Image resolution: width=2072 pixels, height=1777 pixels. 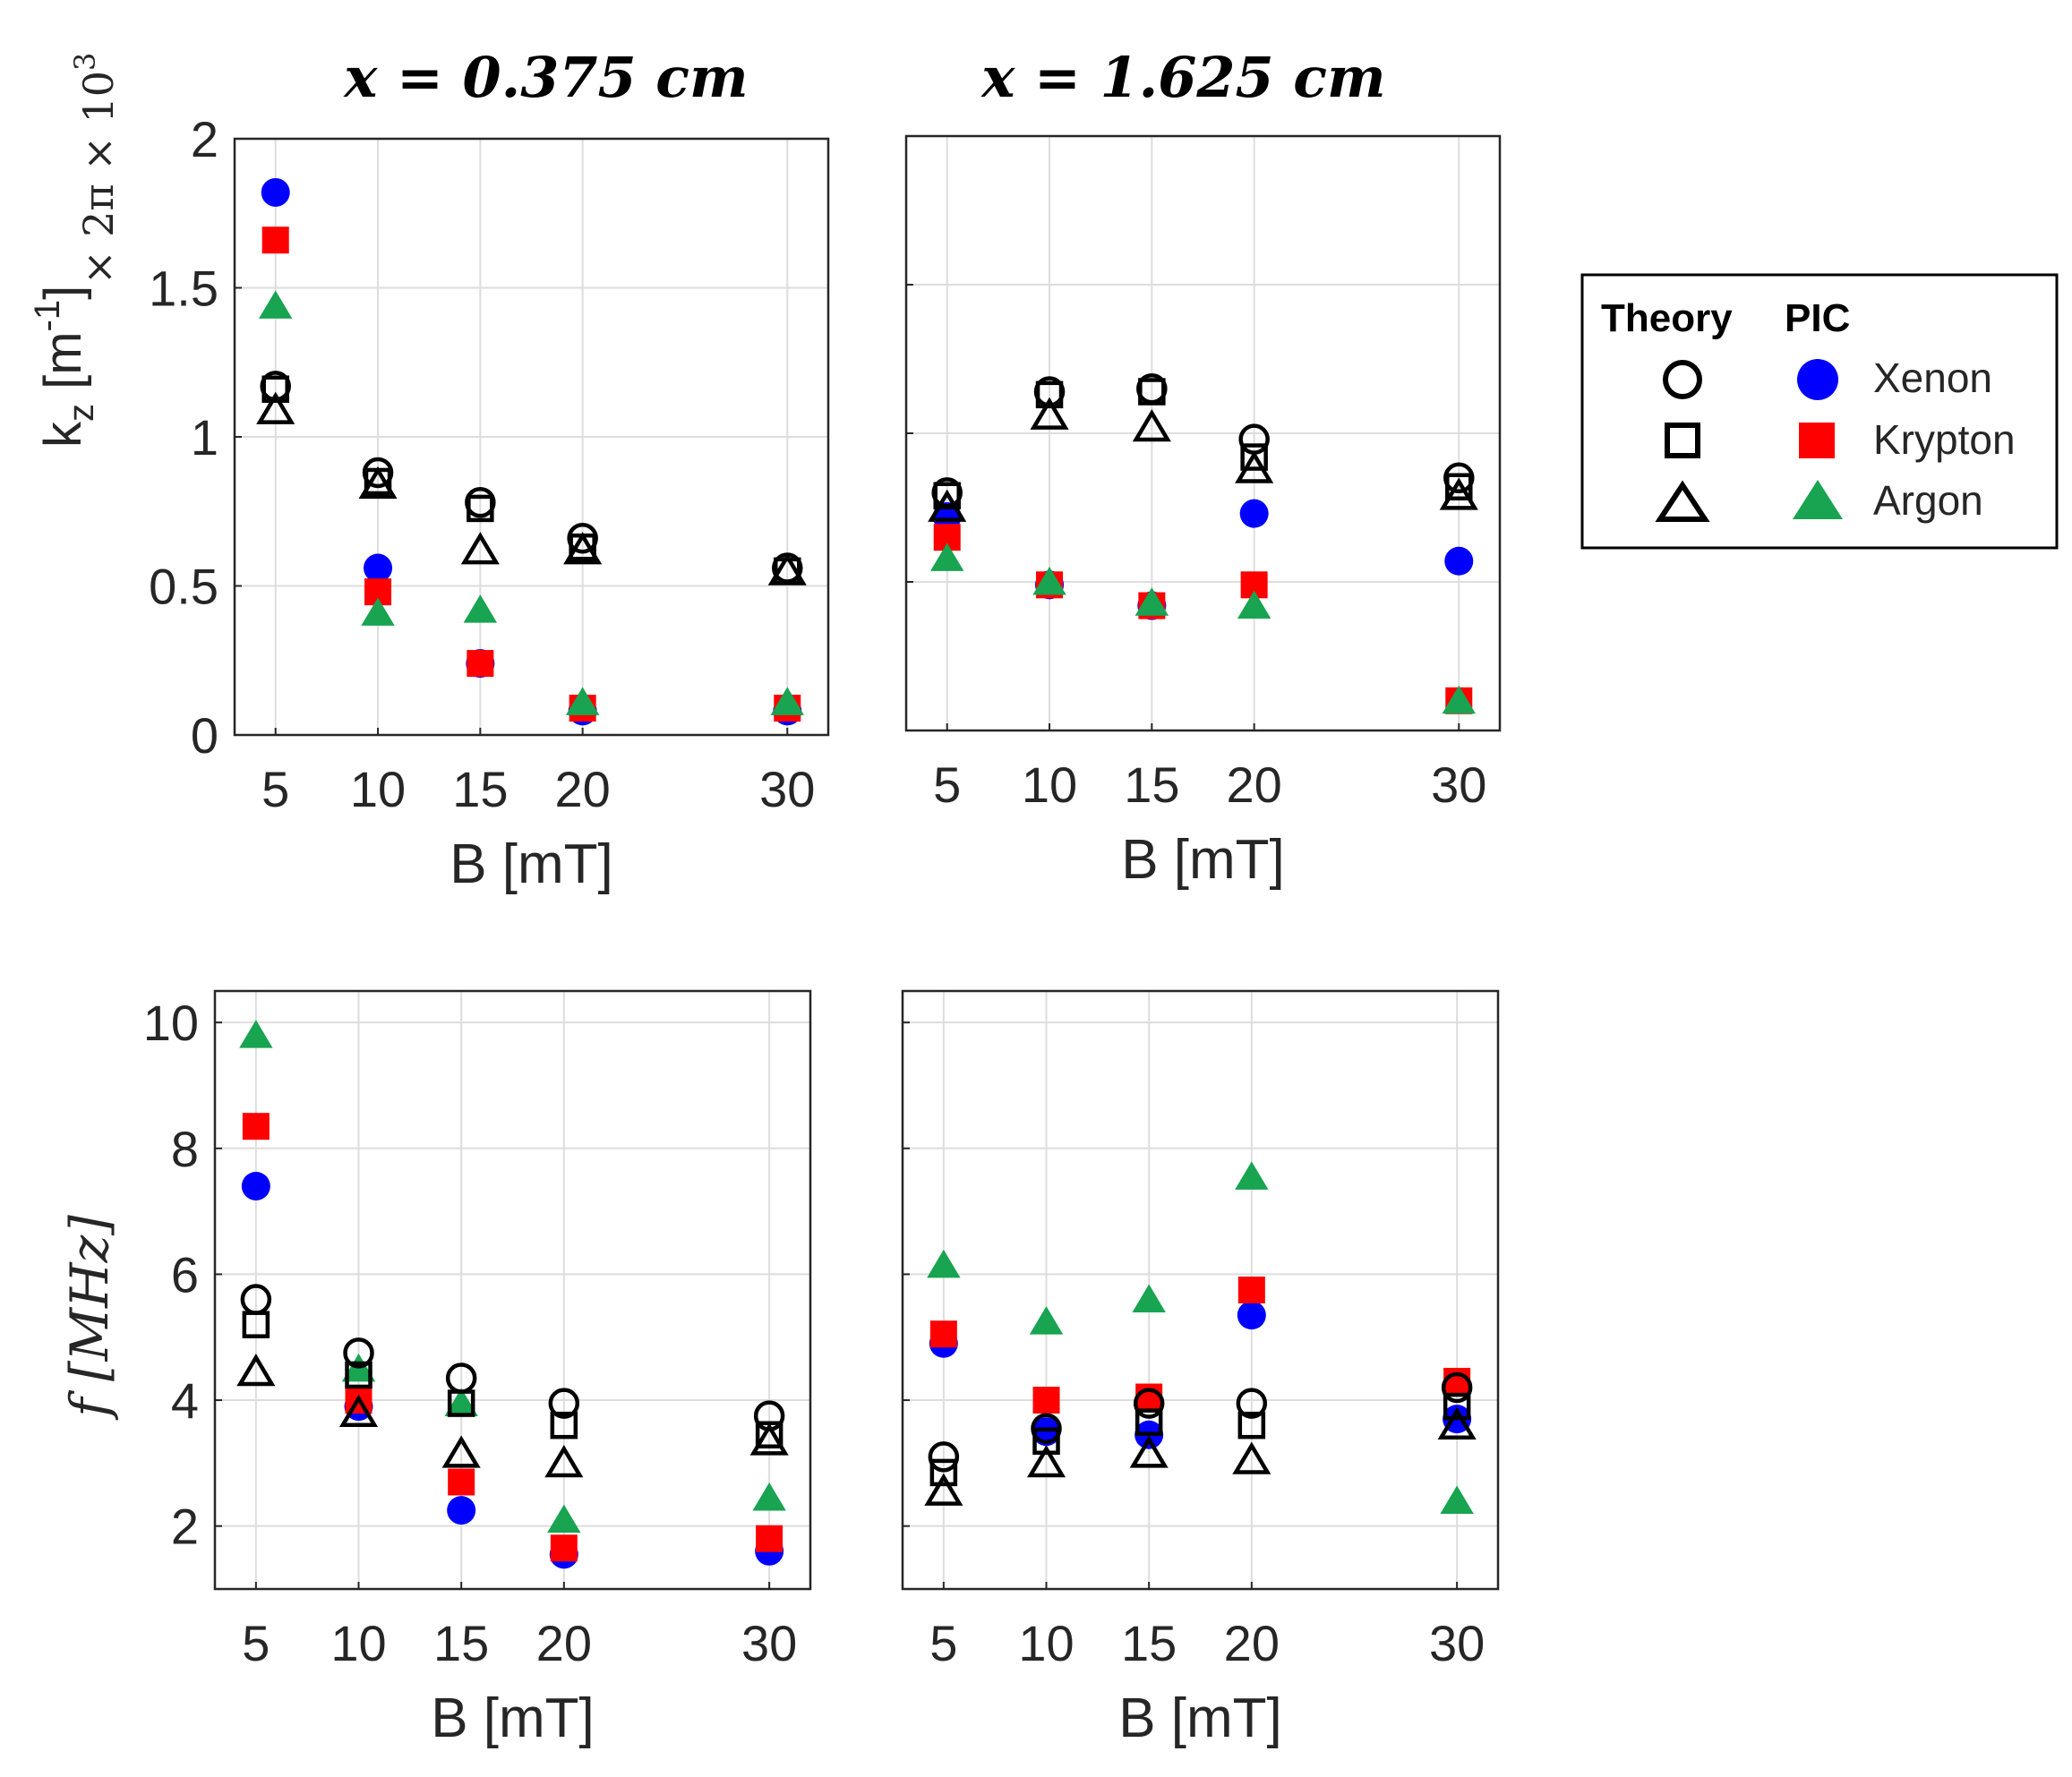 I want to click on top-right-x-tick-label: 15, so click(x=1151, y=784).